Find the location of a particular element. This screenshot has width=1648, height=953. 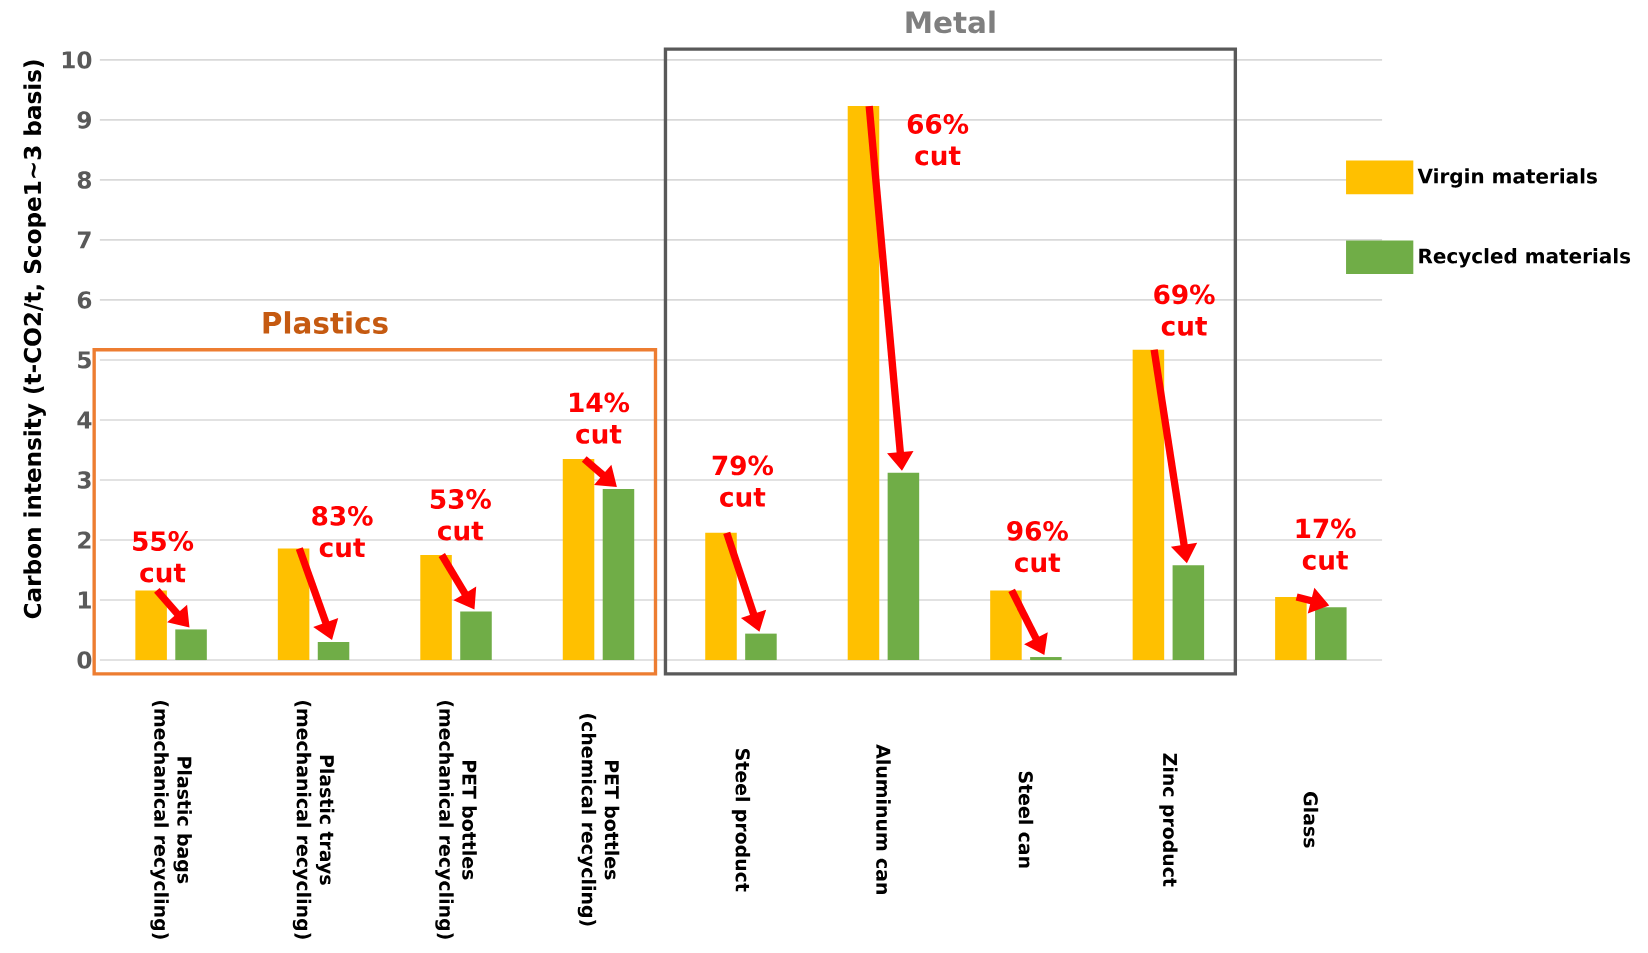

x-tick-label: Glass is located at coordinates (1311, 819).